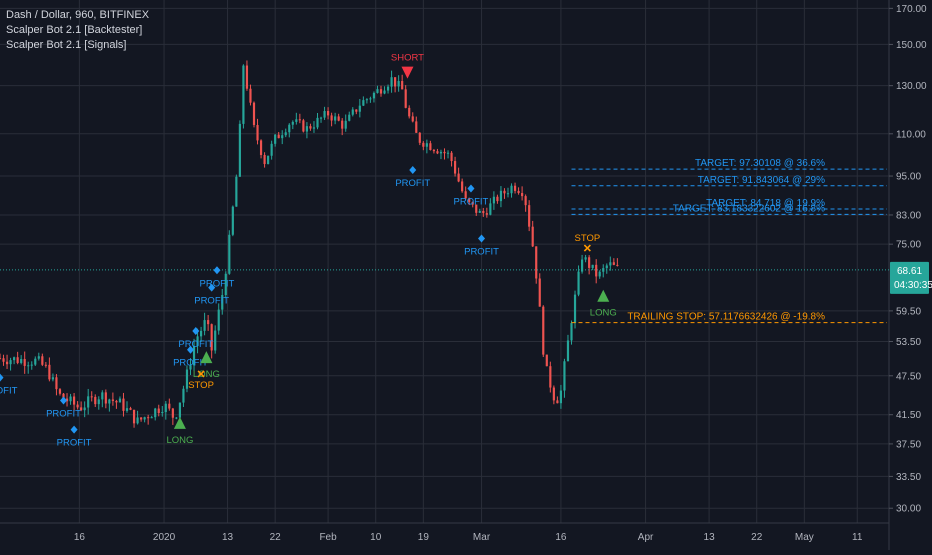 The height and width of the screenshot is (555, 932). I want to click on price-tick-label: 41.50, so click(908, 415).